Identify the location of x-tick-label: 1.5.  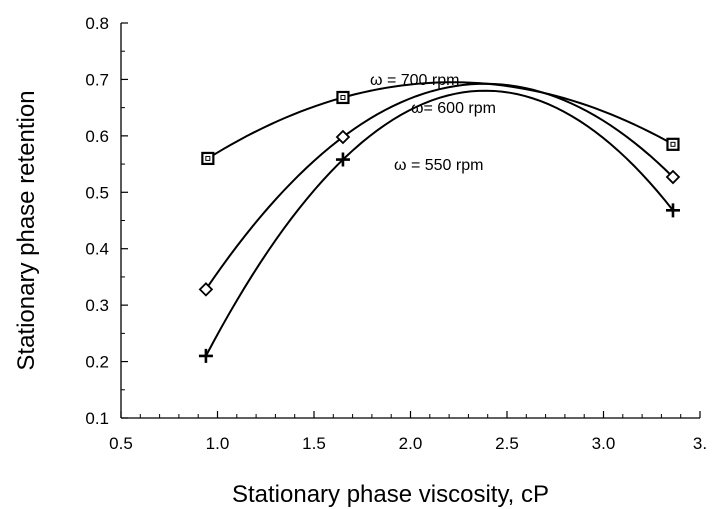
(314, 443).